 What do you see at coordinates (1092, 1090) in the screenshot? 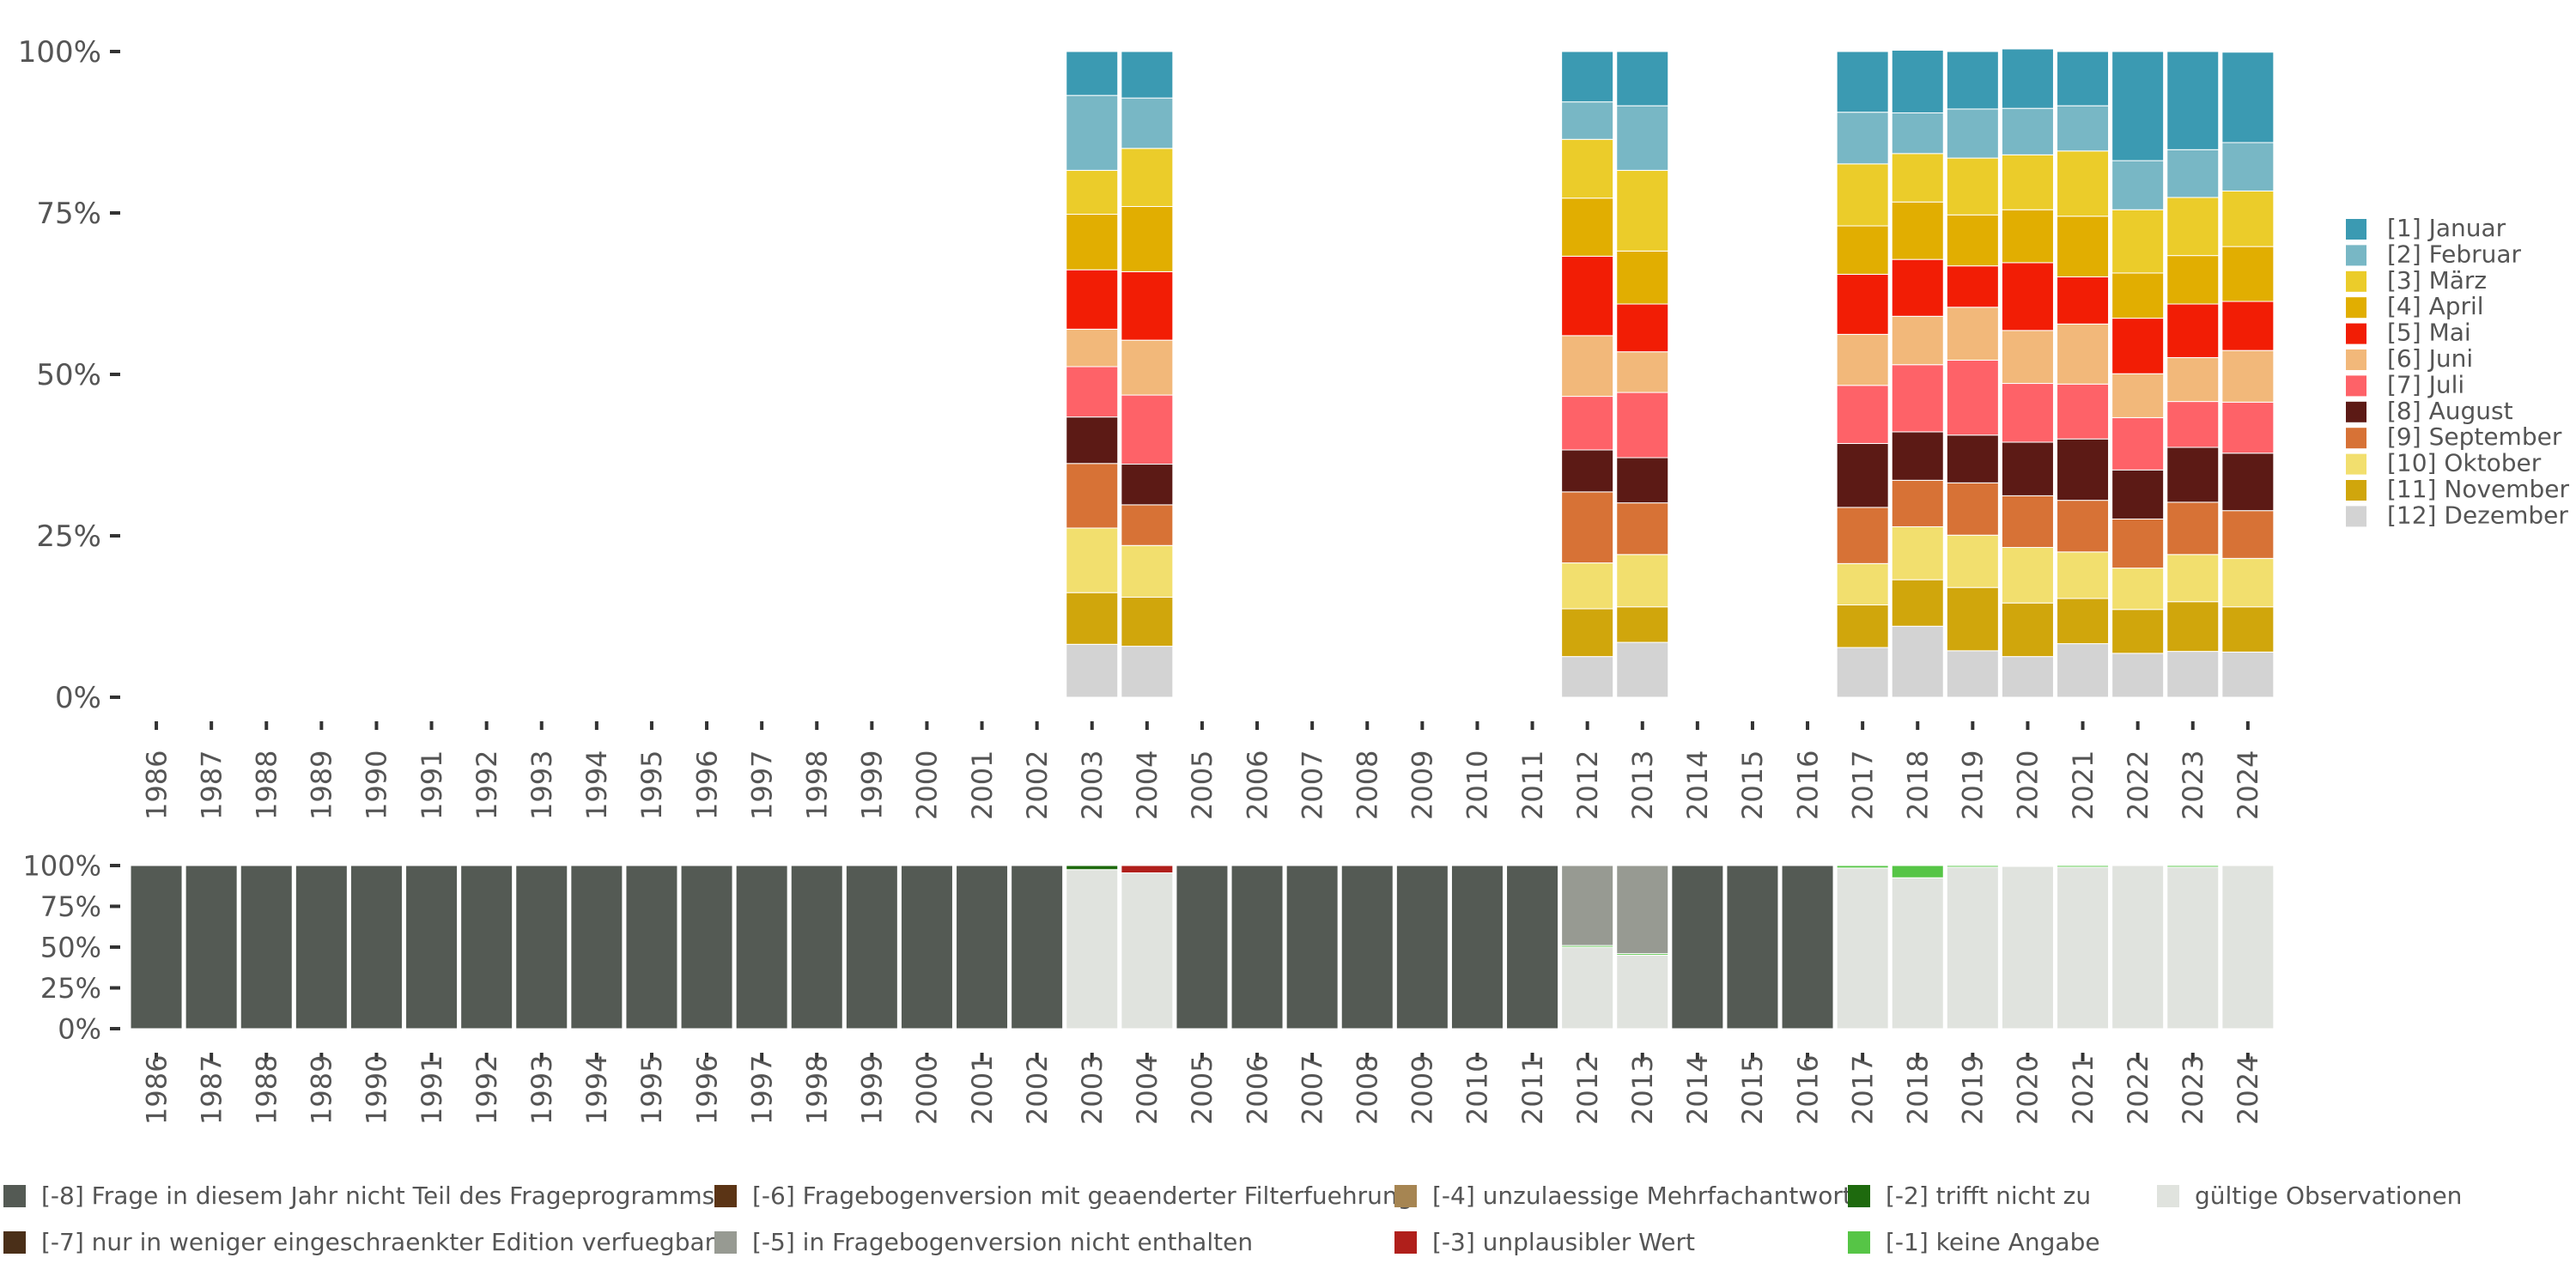
I see `bottom-xtick-label: 2003` at bounding box center [1092, 1090].